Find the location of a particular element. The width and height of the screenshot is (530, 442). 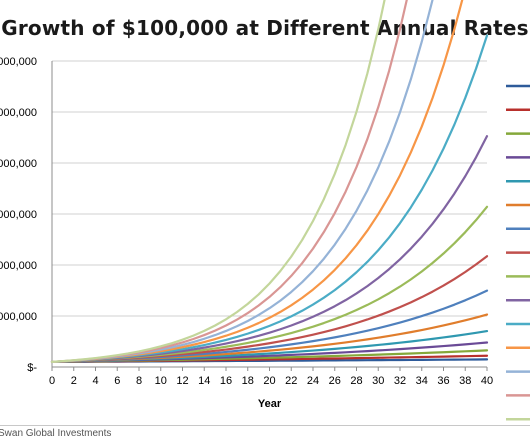

source-text: Swan Global Investments is located at coordinates (56, 433).